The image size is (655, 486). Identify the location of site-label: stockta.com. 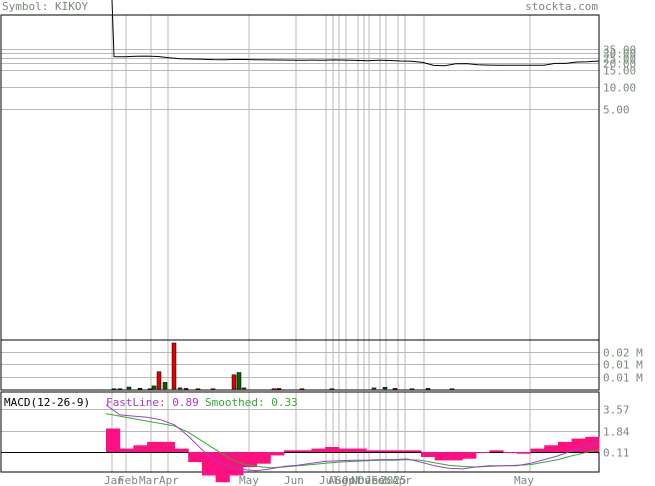
(561, 6).